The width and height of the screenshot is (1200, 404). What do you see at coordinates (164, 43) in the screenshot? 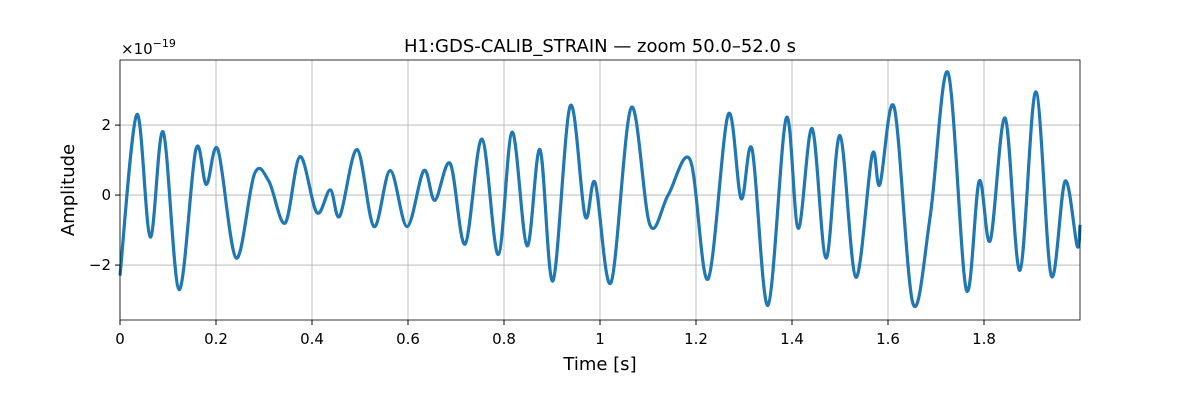
I see `offset-exponent: −19` at bounding box center [164, 43].